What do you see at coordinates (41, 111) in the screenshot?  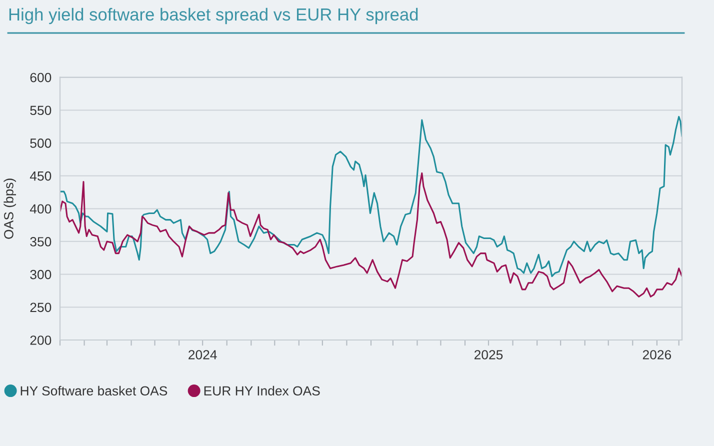 I see `y-tick-label: 550` at bounding box center [41, 111].